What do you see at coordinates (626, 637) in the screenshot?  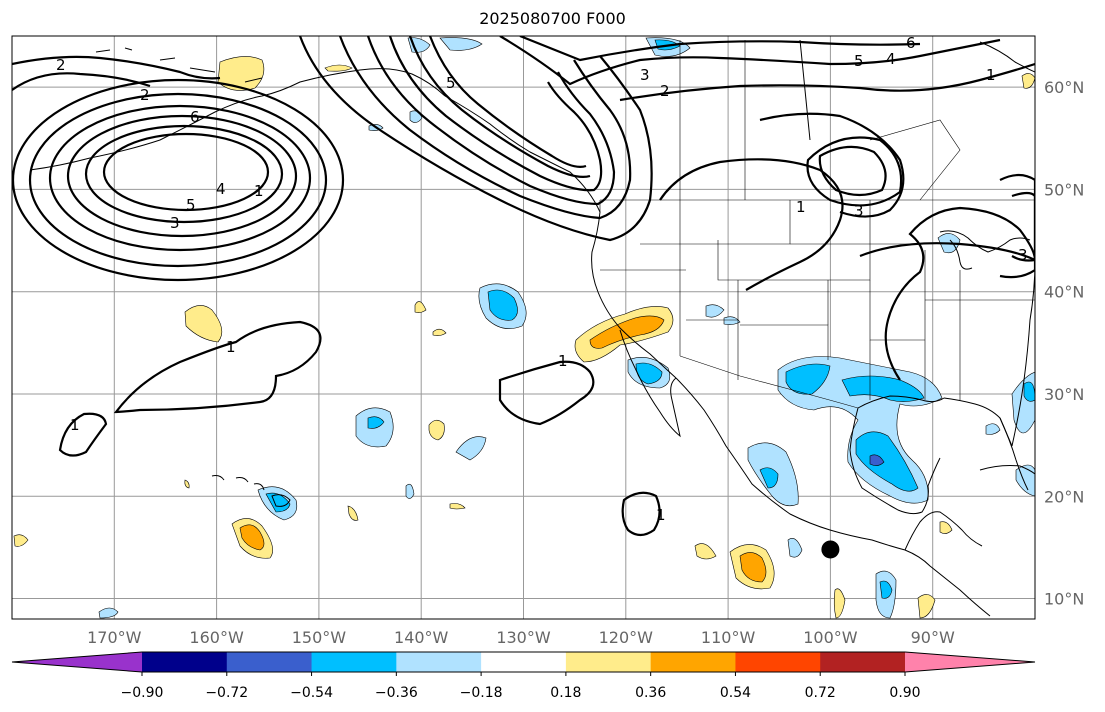 I see `longitude-label: 120°W` at bounding box center [626, 637].